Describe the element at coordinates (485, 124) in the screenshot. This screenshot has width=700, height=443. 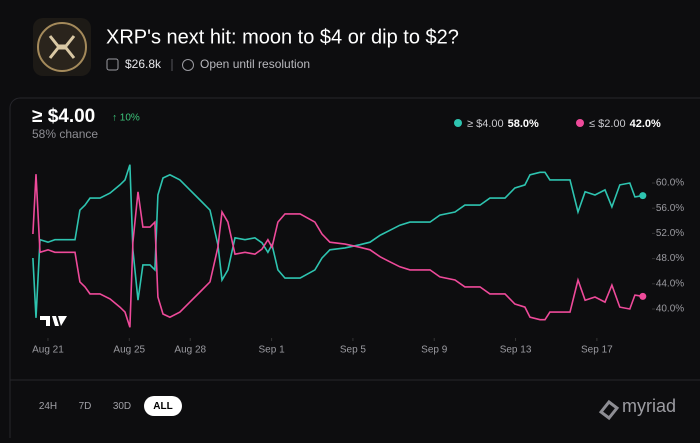
I see `legend-name: ≥ $4.00` at that location.